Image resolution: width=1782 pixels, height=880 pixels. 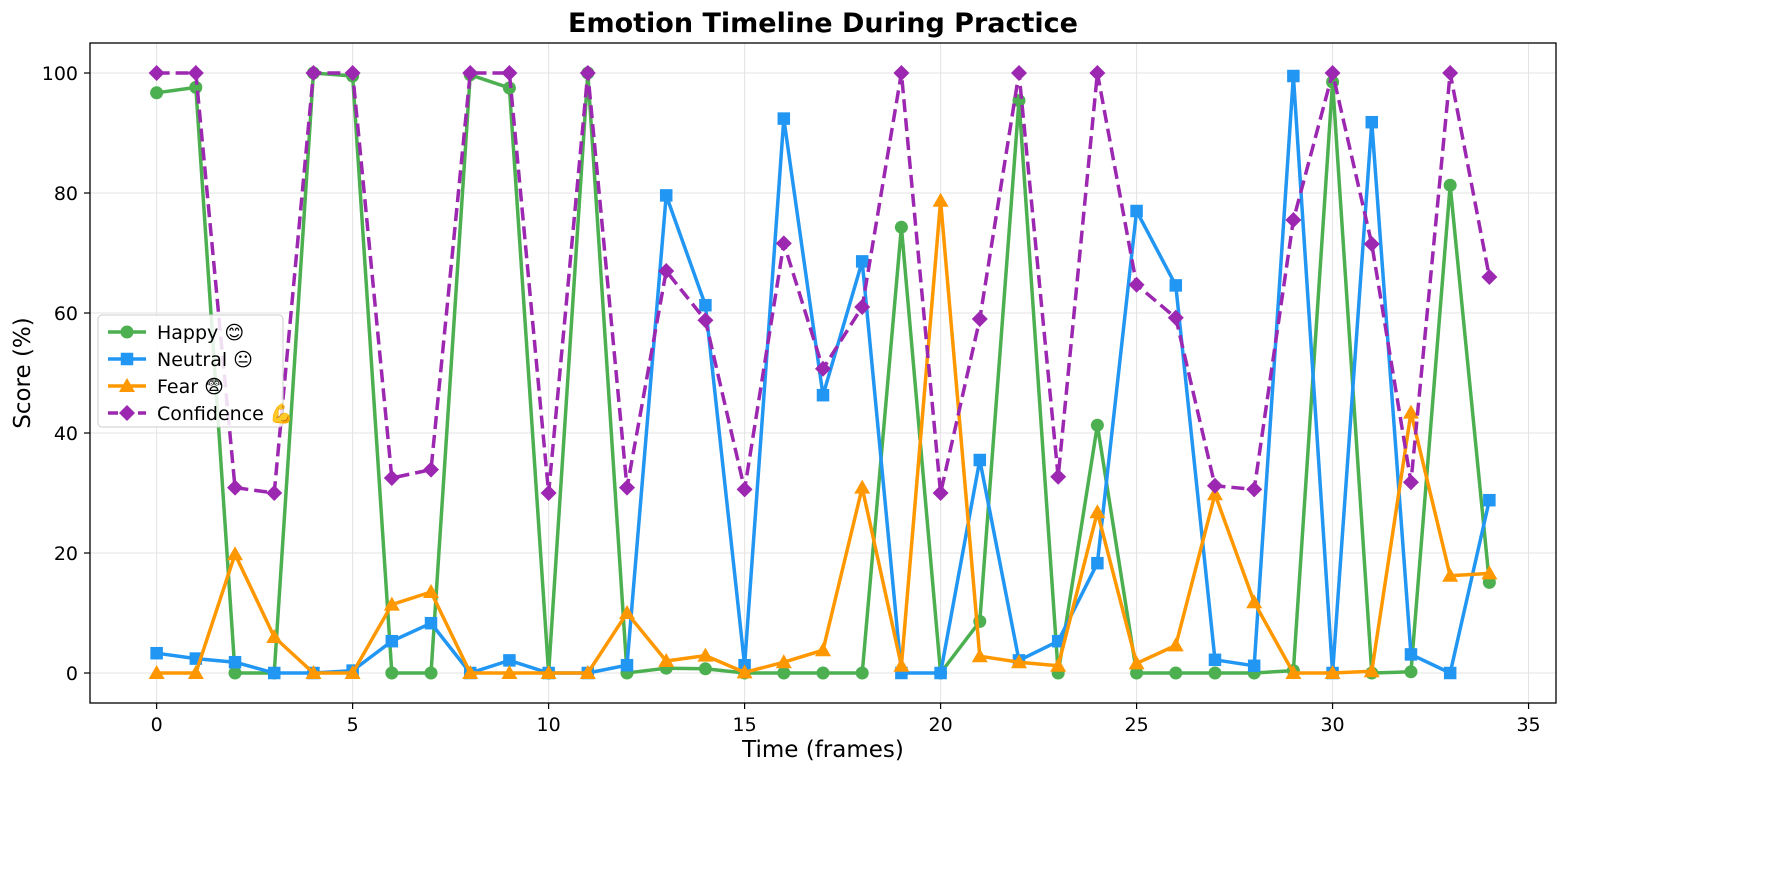 What do you see at coordinates (127, 332) in the screenshot?
I see `legend-marker-happy` at bounding box center [127, 332].